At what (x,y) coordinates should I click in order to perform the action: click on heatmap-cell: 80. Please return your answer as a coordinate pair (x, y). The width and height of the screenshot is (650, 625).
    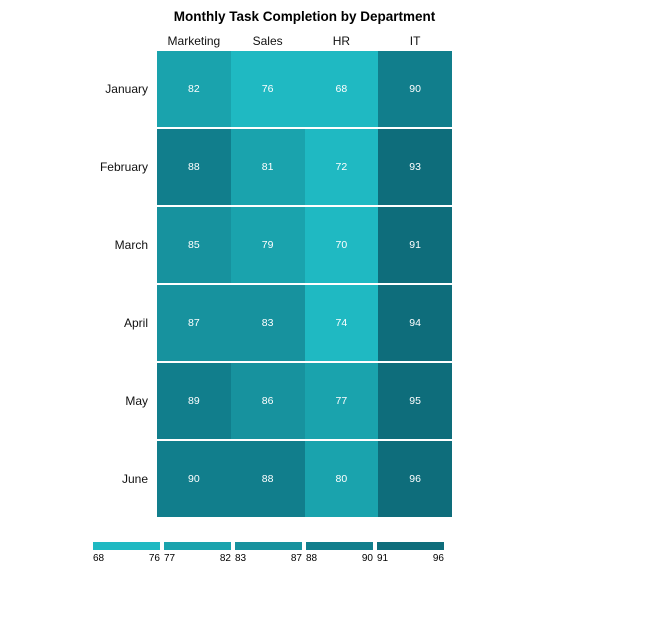
    Looking at the image, I should click on (341, 479).